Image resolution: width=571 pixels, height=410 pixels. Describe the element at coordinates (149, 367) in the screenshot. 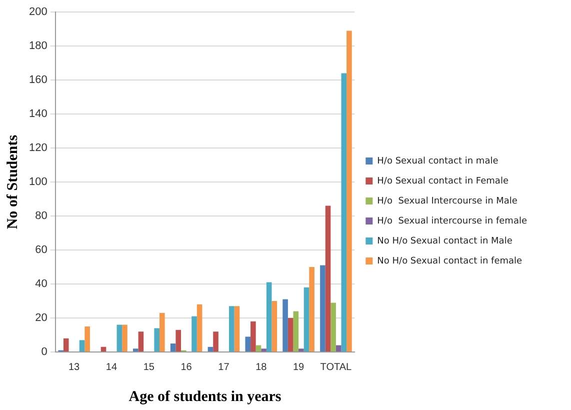

I see `x-tick-label: 15` at that location.